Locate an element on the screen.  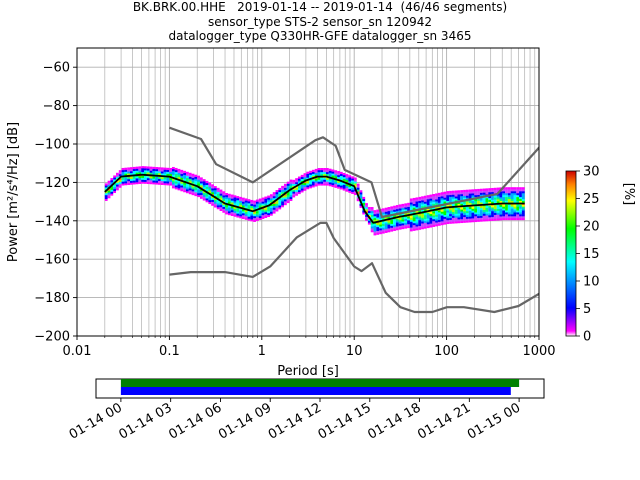
title-line-2: sensor_type STS-2 sensor_sn 120942 is located at coordinates (320, 22).